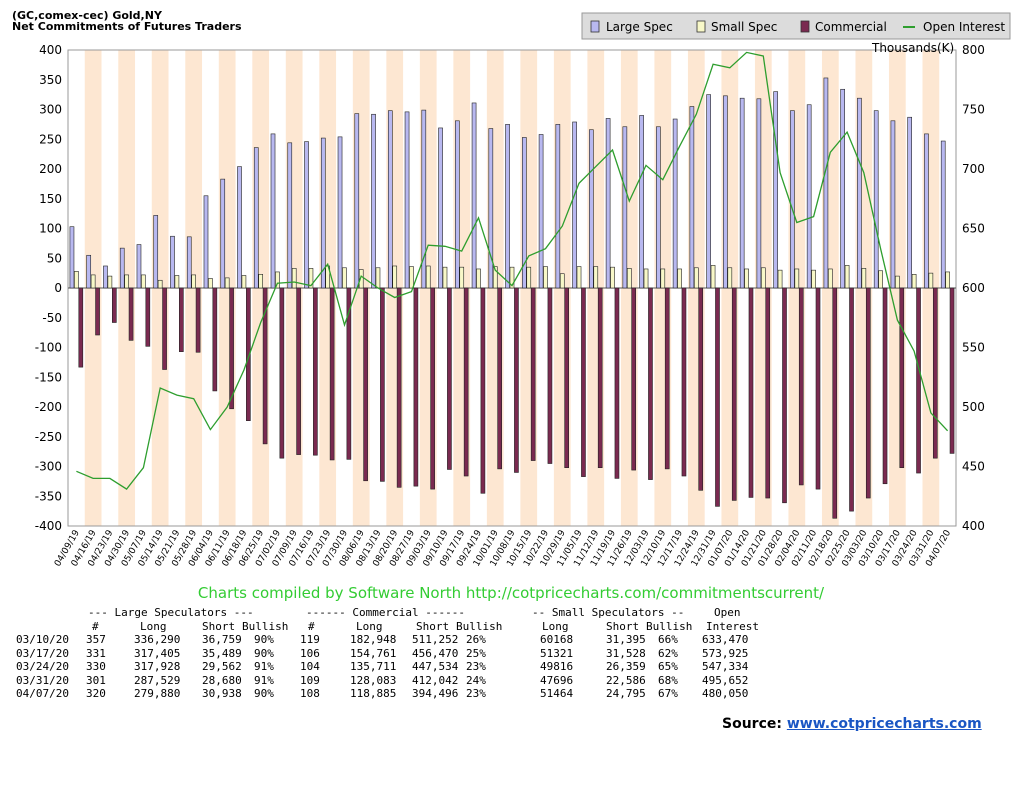 The width and height of the screenshot is (1024, 809). What do you see at coordinates (48, 526) in the screenshot?
I see `left-tick-label: -400` at bounding box center [48, 526].